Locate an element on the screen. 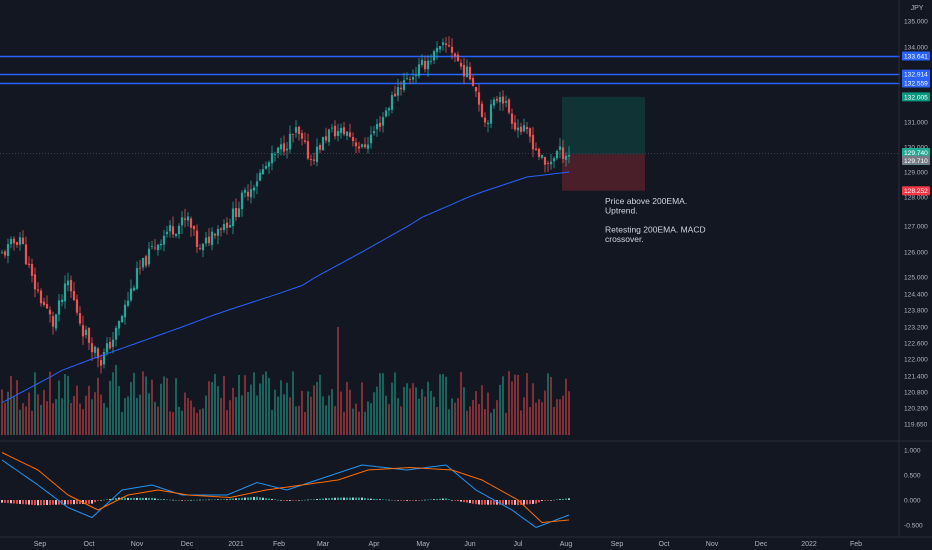 The height and width of the screenshot is (550, 932). position-target-zone is located at coordinates (603, 125).